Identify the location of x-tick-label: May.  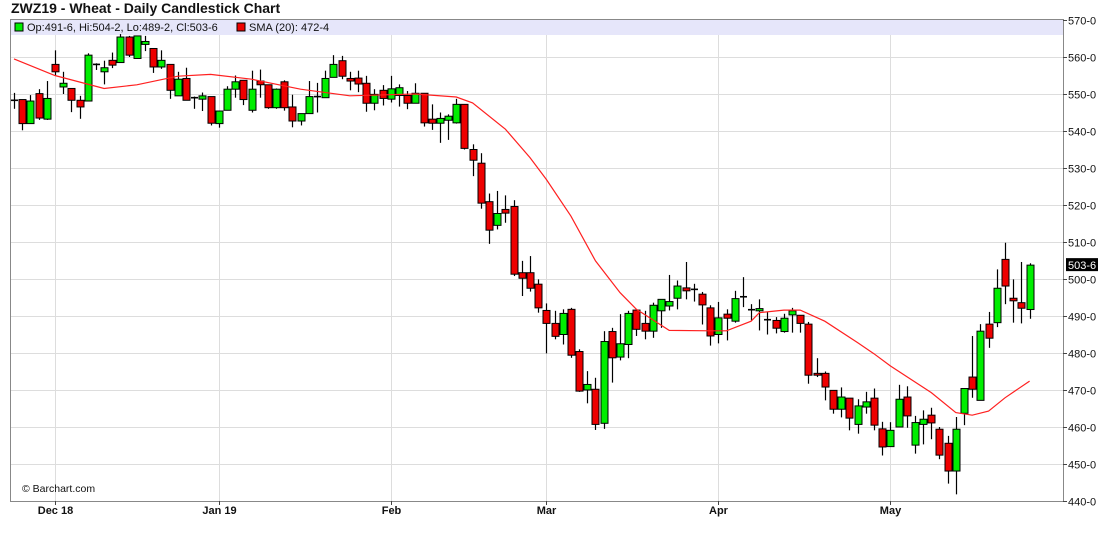
(891, 511).